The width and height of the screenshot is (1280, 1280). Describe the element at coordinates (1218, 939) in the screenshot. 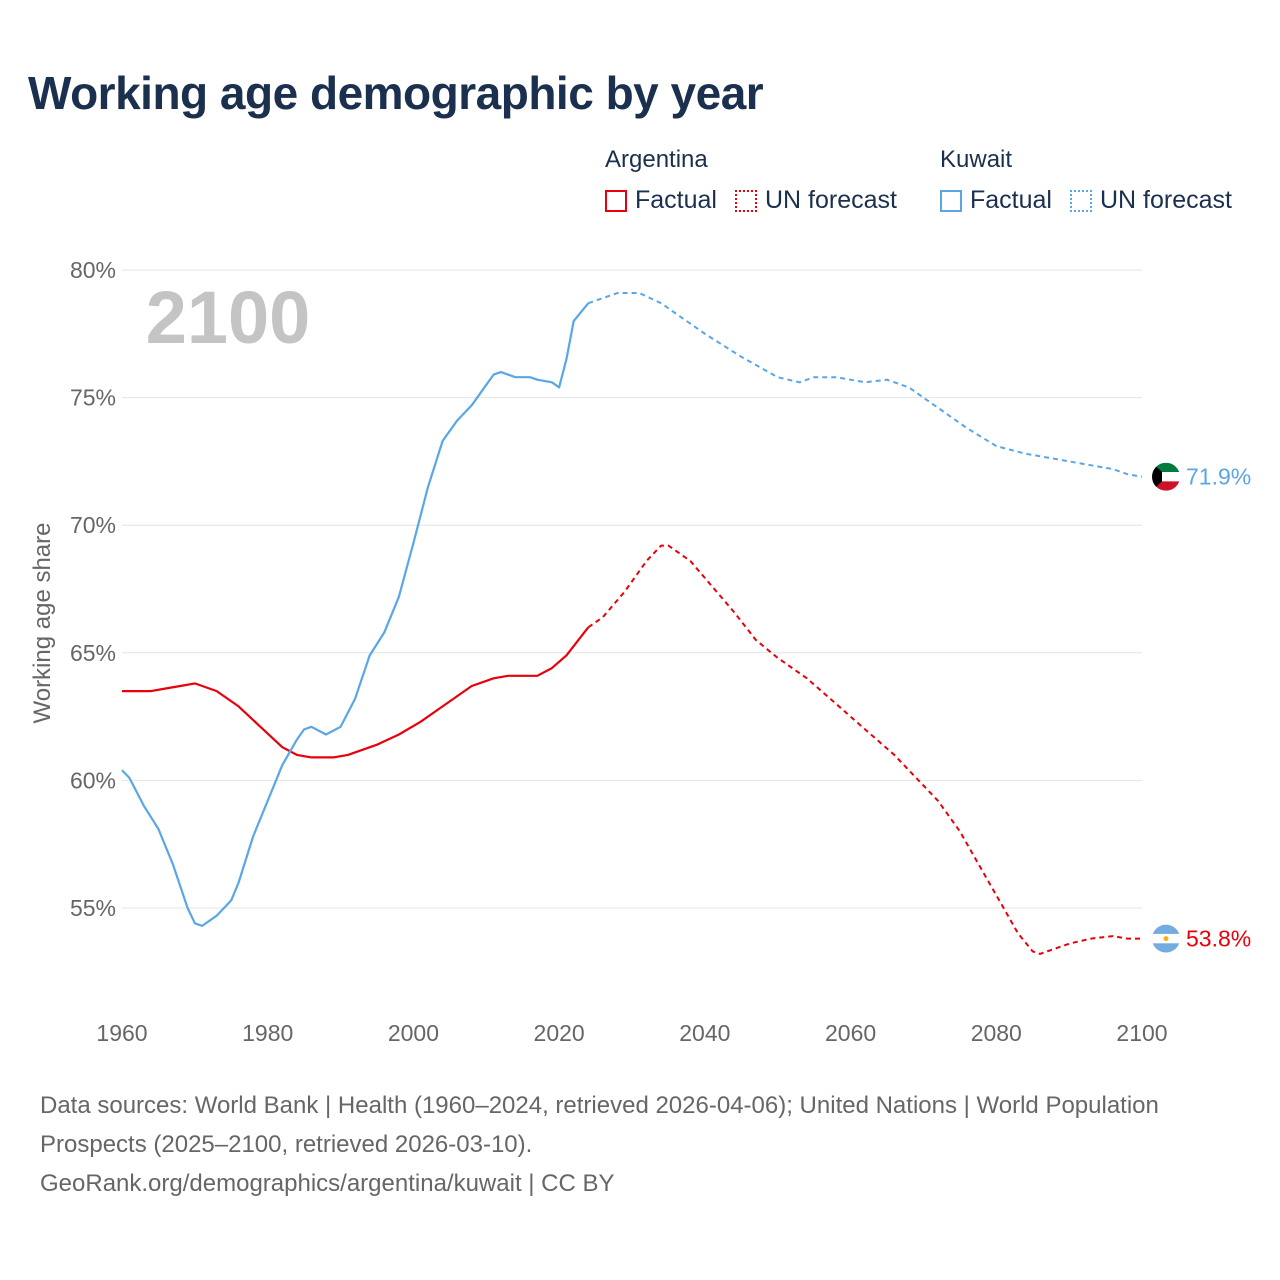

I see `end-value-label: 53.8%` at that location.